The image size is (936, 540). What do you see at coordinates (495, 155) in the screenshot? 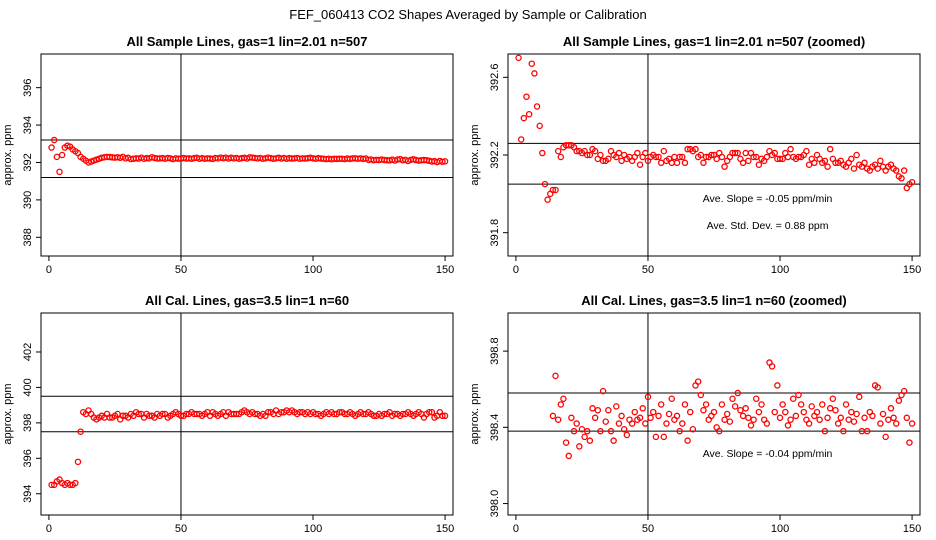
I see `panel2-ytick-label: 392.2` at bounding box center [495, 155].